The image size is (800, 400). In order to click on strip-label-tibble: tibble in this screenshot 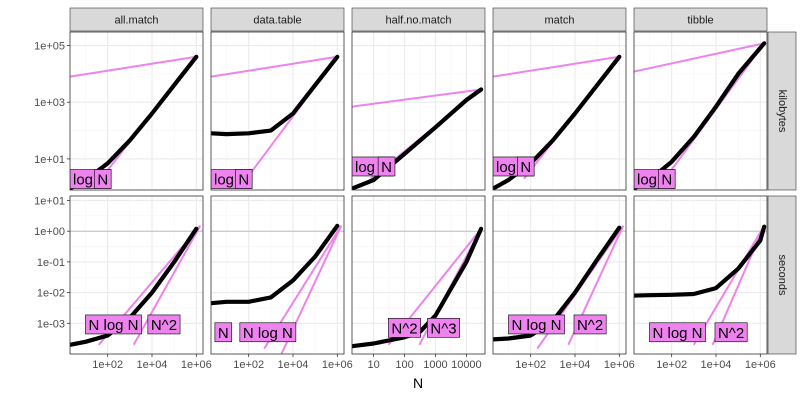, I will do `click(700, 21)`.